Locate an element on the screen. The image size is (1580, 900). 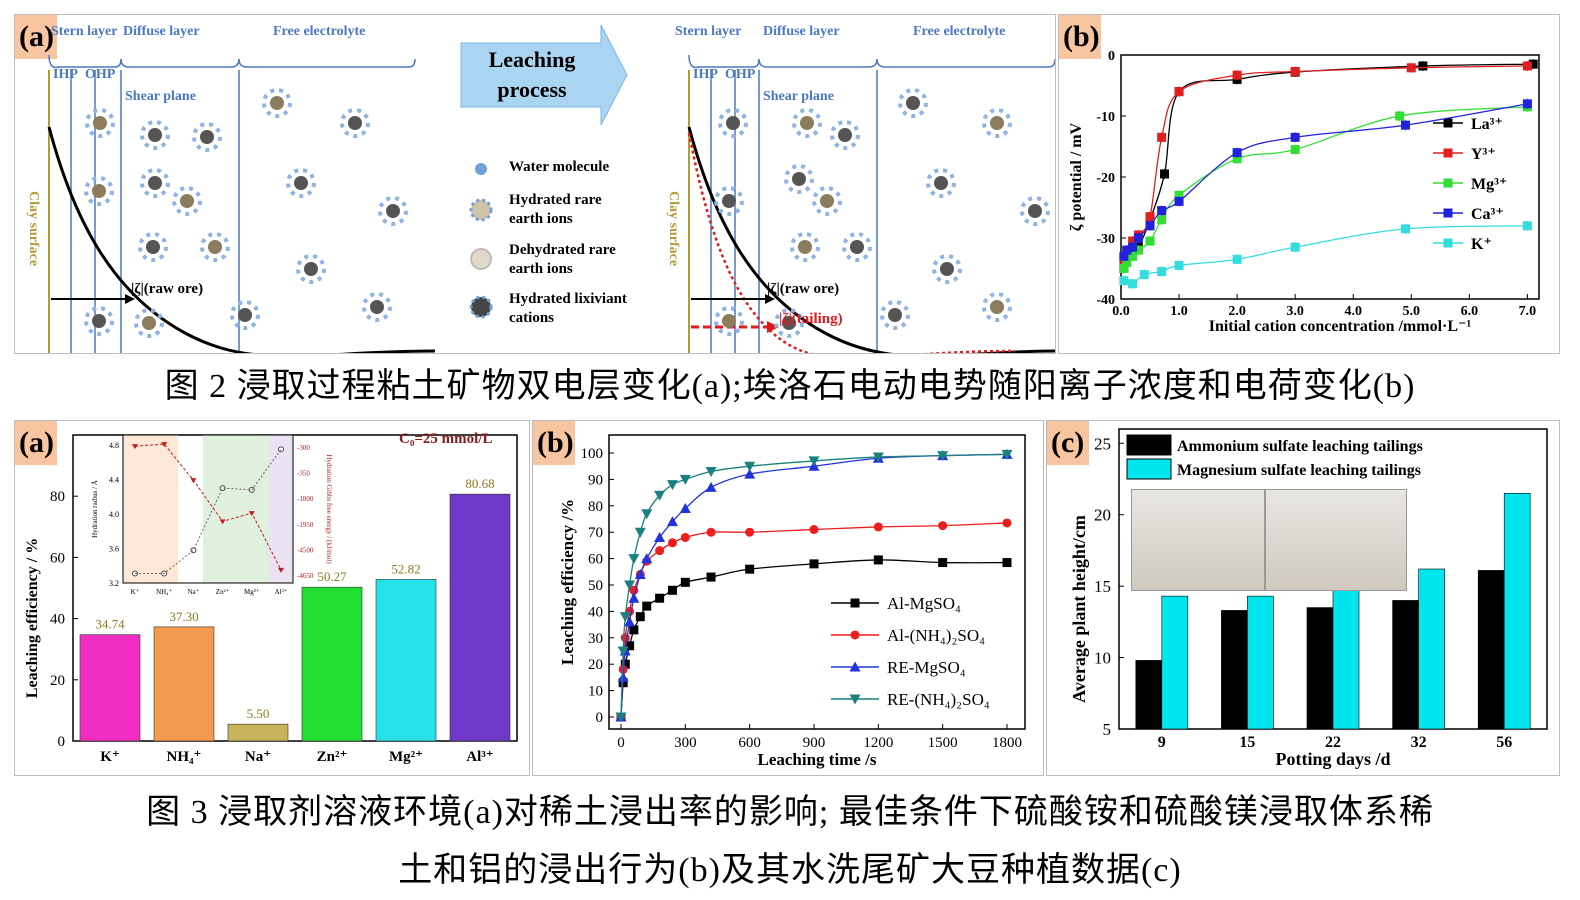
series-1: Y³⁺ is located at coordinates (1325, 162).